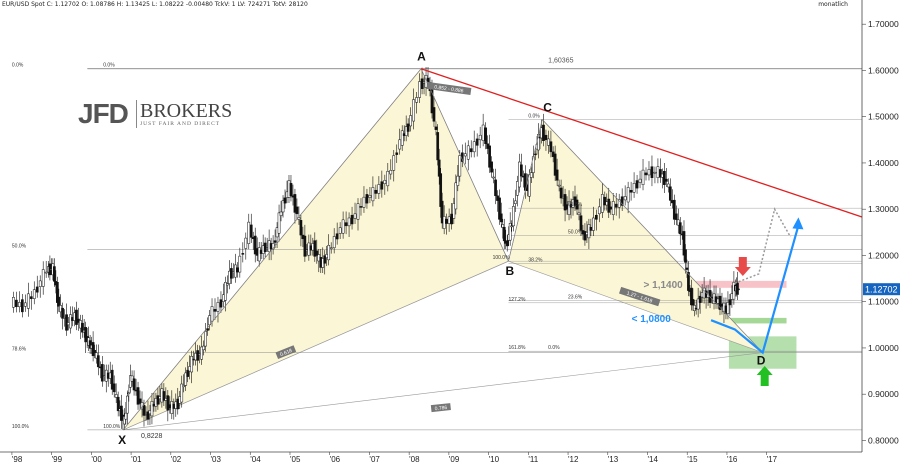  What do you see at coordinates (112, 427) in the screenshot?
I see `fib-xa-label-right: 100.0%` at bounding box center [112, 427].